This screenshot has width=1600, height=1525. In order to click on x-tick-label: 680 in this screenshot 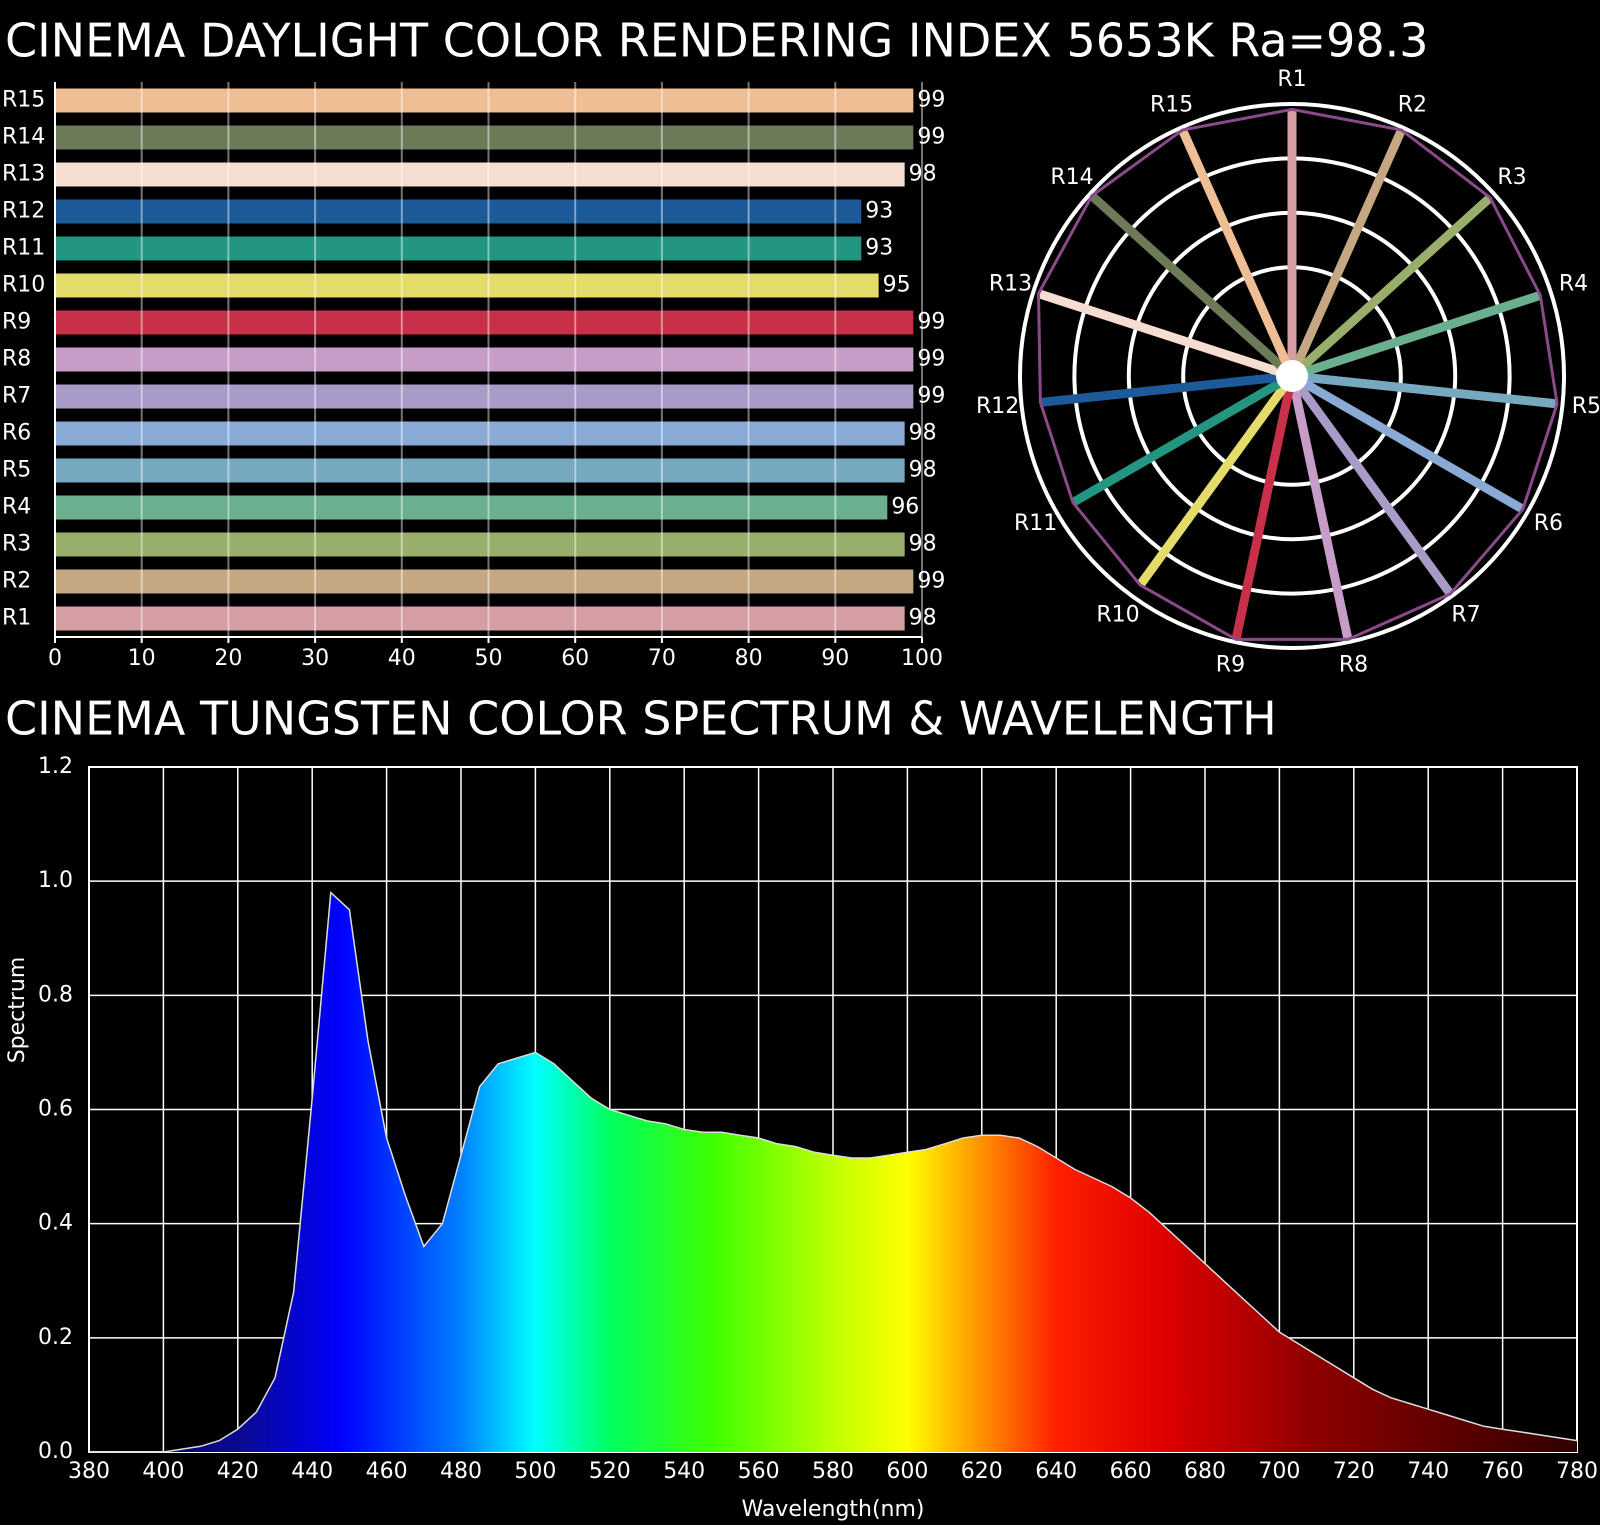, I will do `click(1205, 1471)`.